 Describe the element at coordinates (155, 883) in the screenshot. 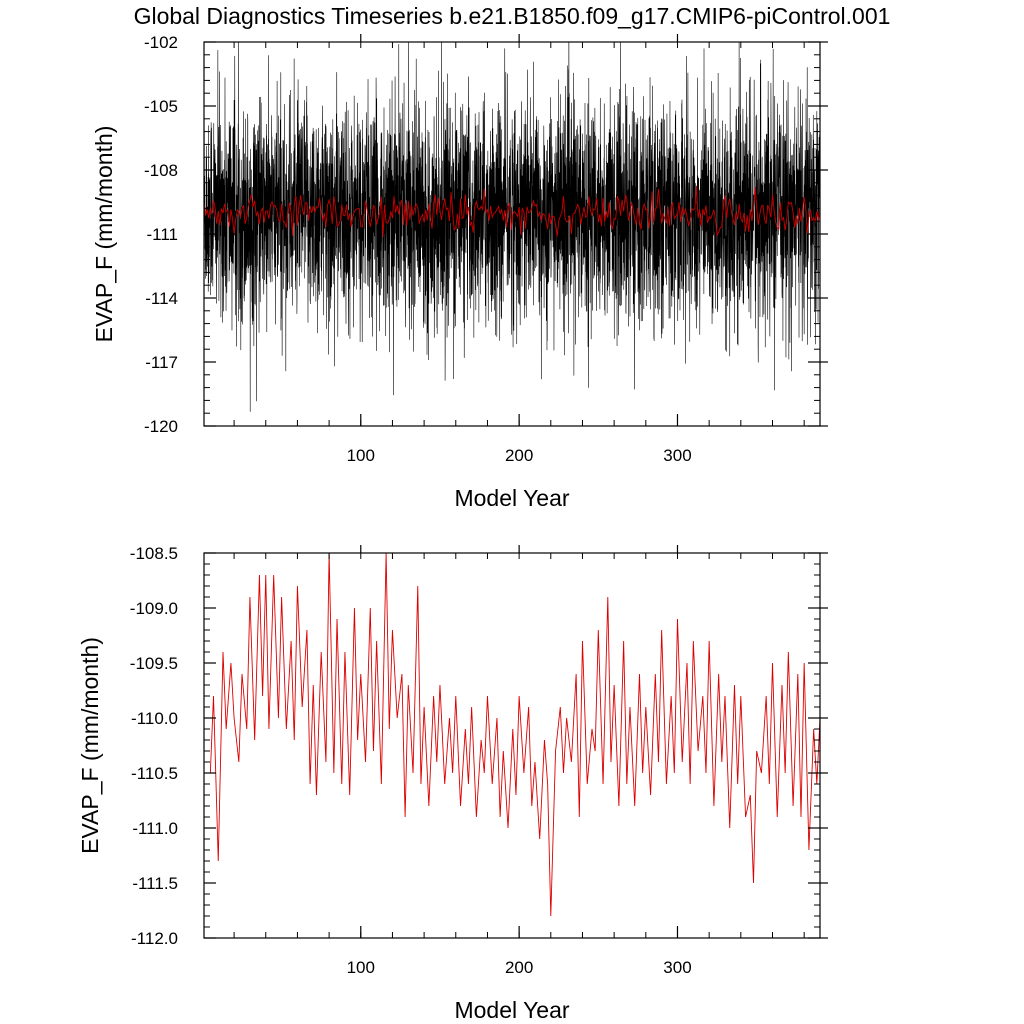

I see `y-tick-label: -111.5` at that location.